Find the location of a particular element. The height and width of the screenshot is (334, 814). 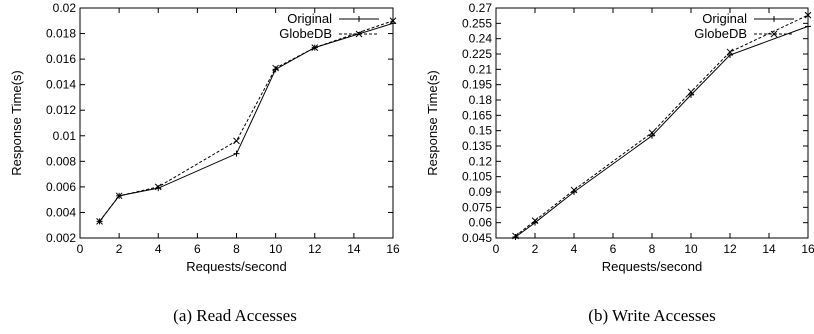

y-tick-label: 0.15 is located at coordinates (481, 131).